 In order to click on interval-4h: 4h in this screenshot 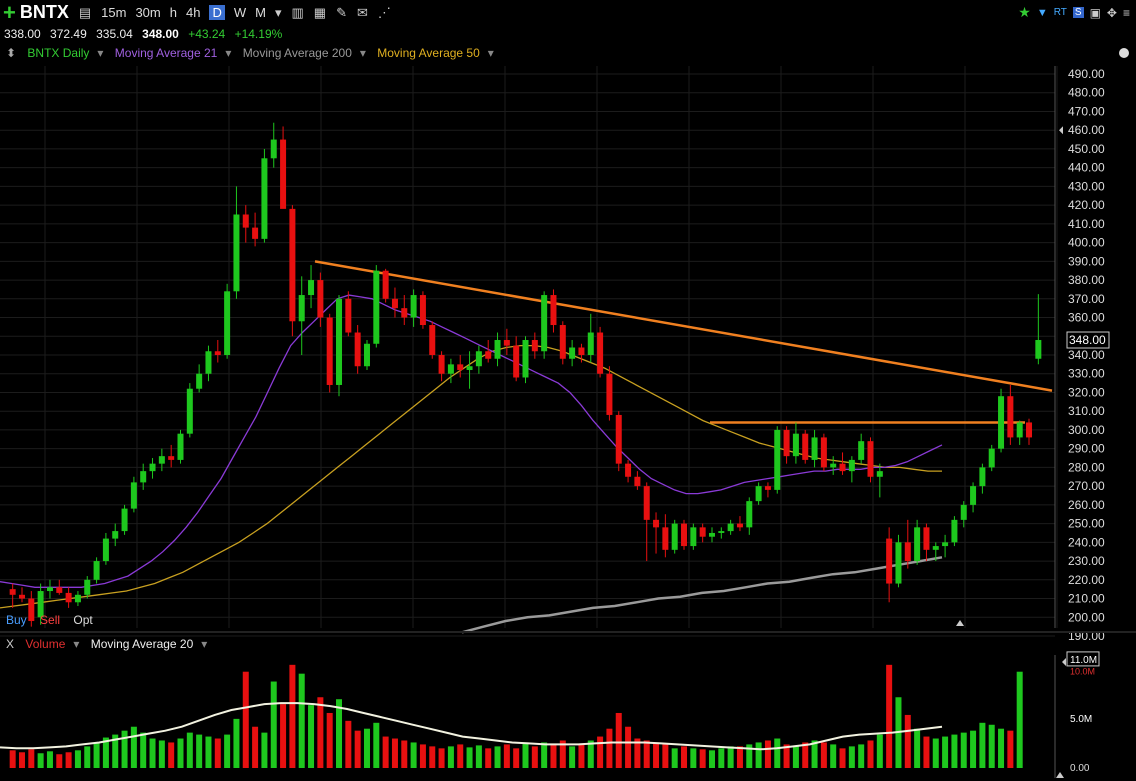, I will do `click(193, 12)`.